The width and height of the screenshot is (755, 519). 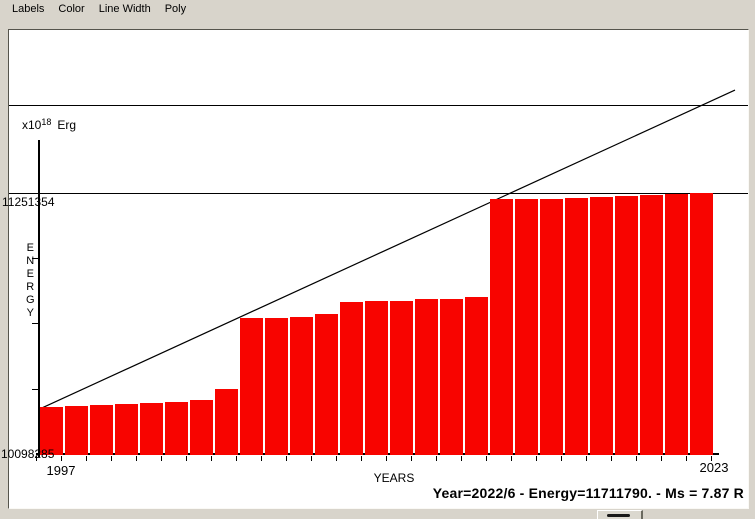 I want to click on energy-bar-2008, so click(x=326, y=384).